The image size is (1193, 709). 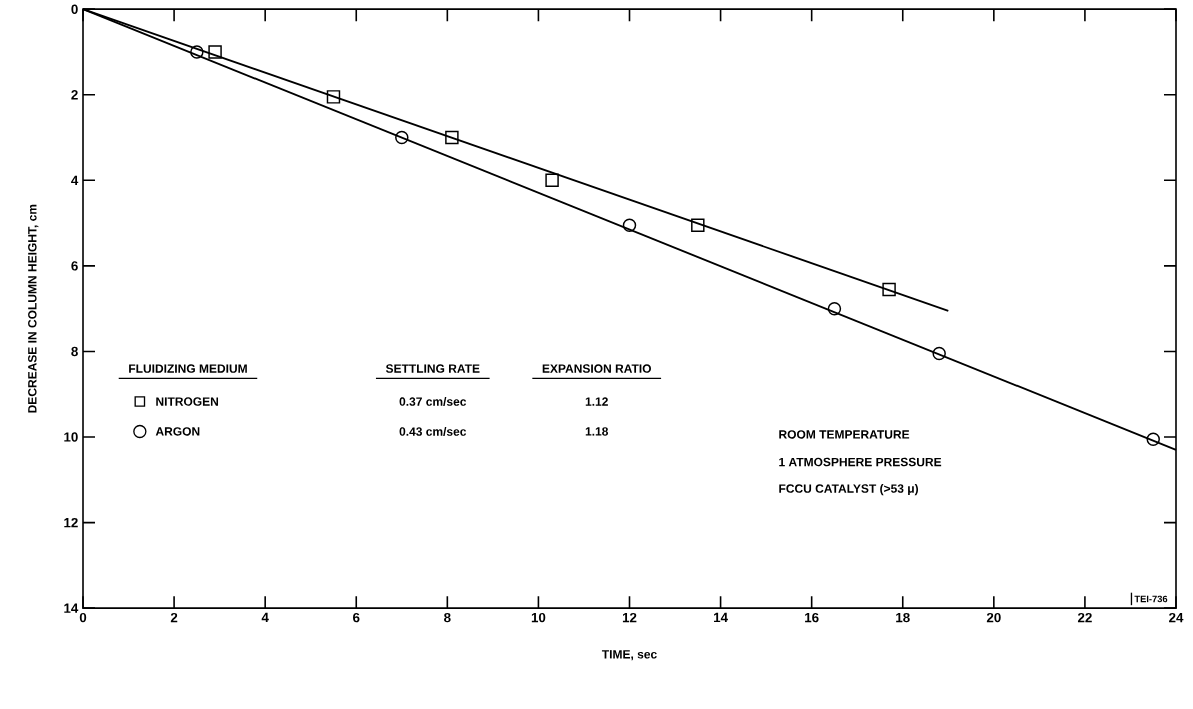 What do you see at coordinates (721, 617) in the screenshot?
I see `x-tick-label: 14` at bounding box center [721, 617].